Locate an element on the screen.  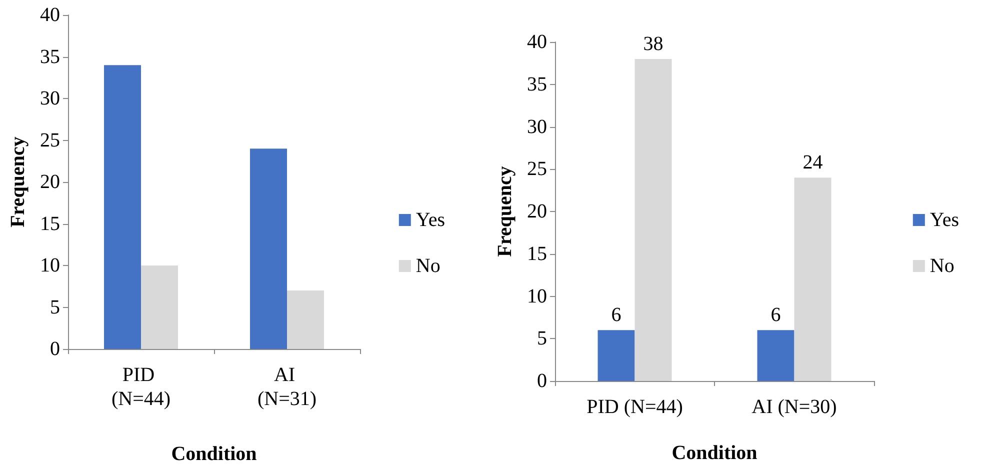
x-tick-label: AI (N=30) is located at coordinates (794, 407).